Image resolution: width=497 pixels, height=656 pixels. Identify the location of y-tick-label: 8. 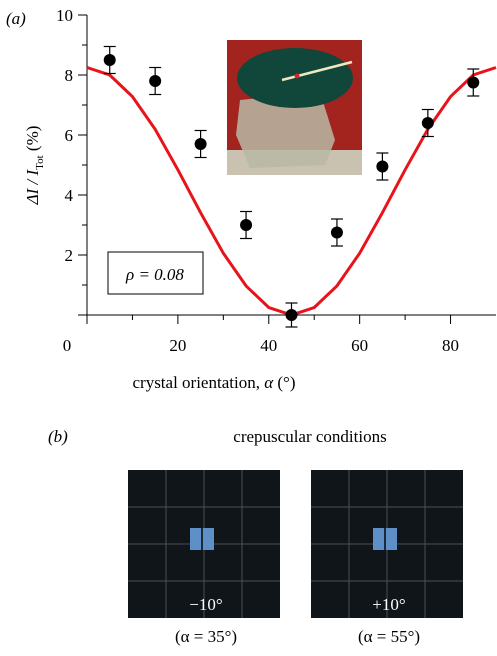
(69, 75).